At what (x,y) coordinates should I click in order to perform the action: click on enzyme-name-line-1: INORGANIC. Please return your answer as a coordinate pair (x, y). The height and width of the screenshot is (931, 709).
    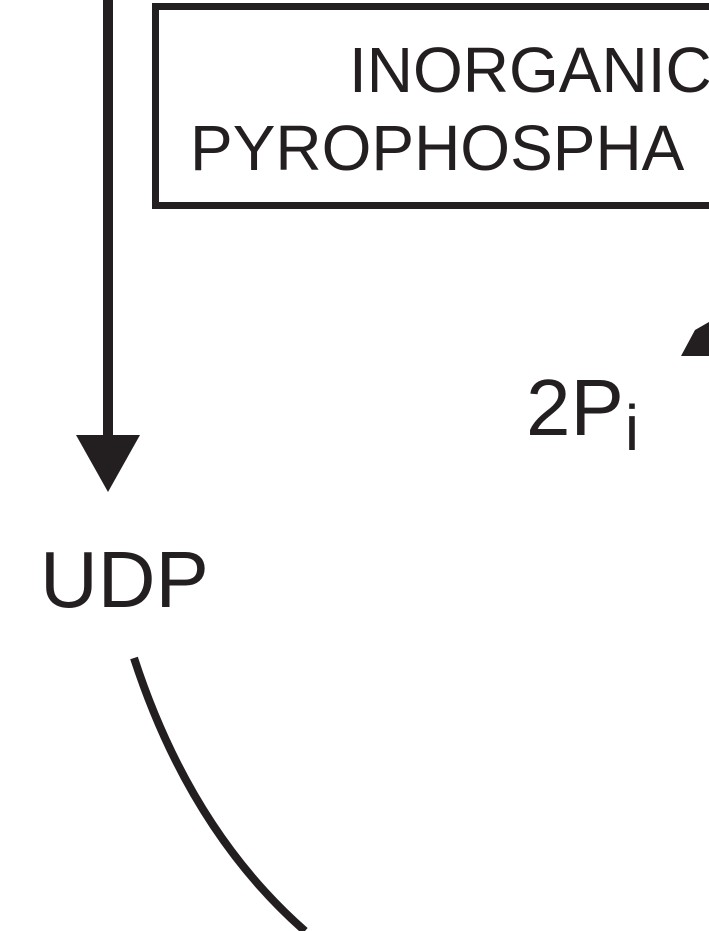
    Looking at the image, I should click on (529, 70).